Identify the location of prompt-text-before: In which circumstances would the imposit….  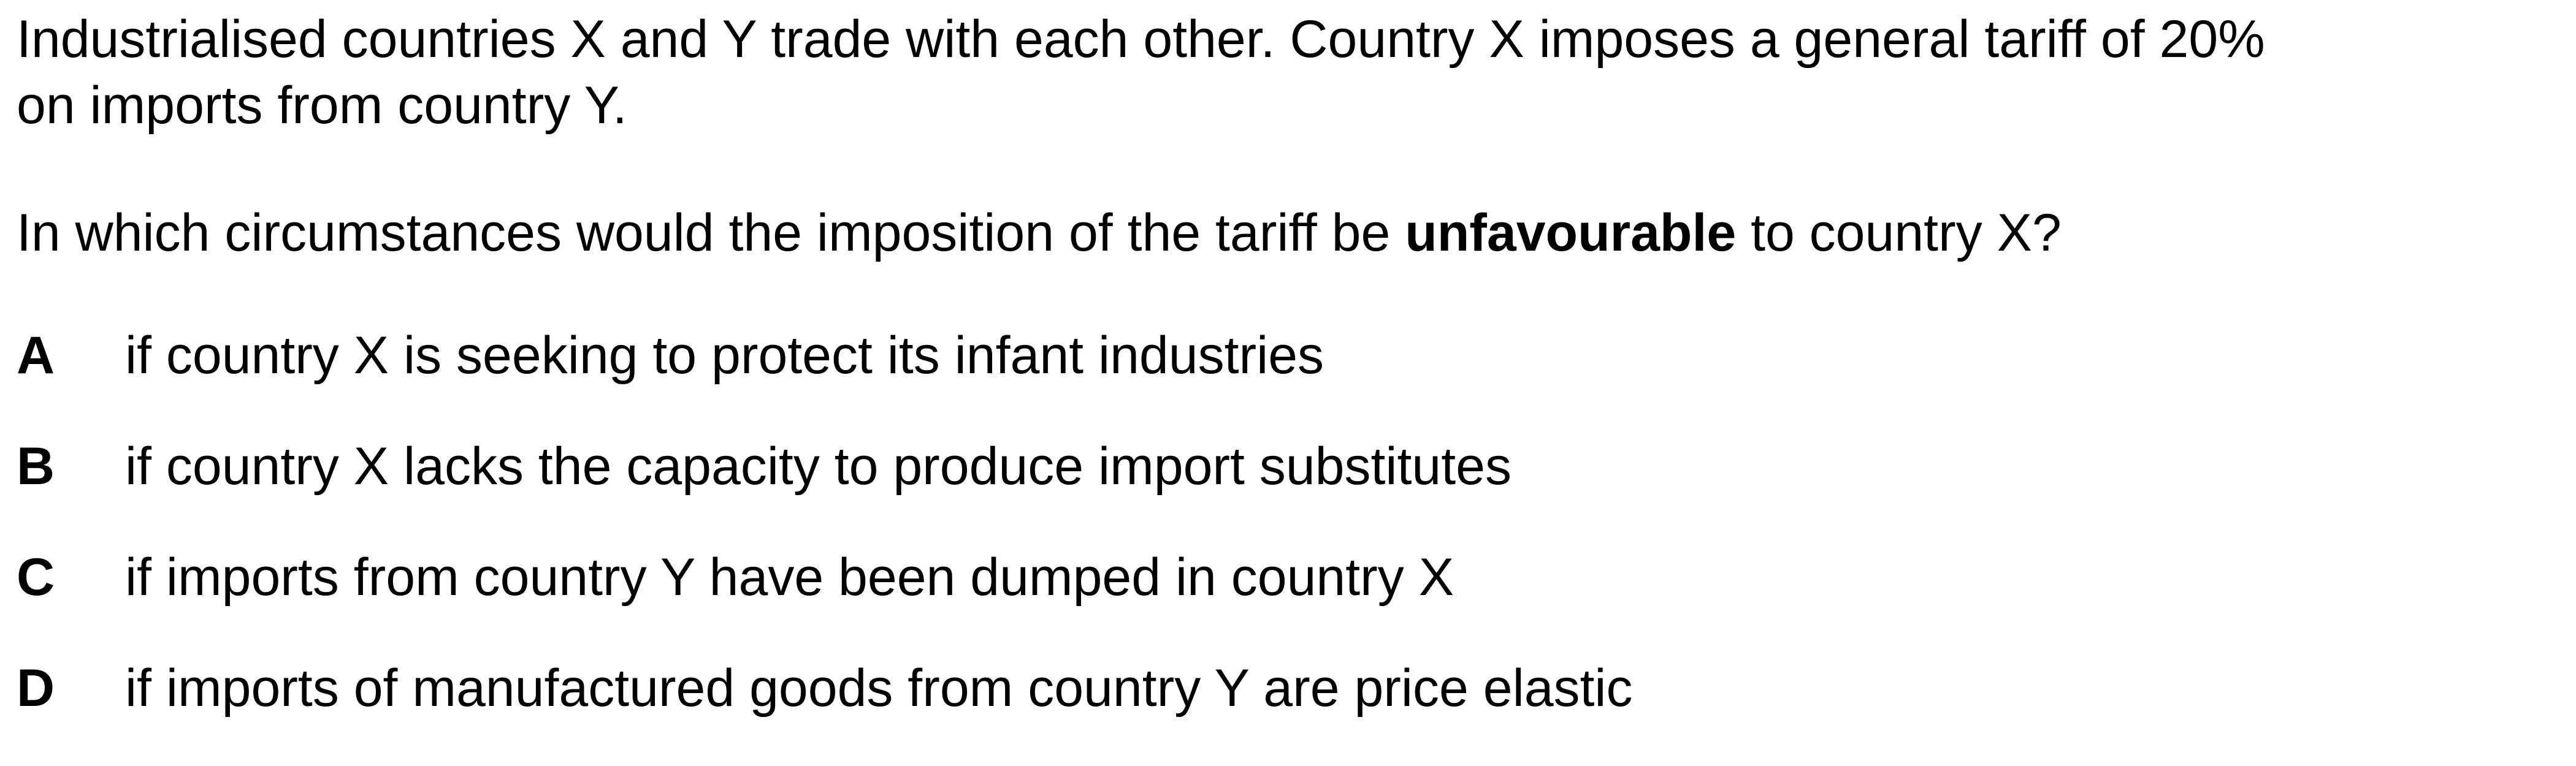
(711, 232).